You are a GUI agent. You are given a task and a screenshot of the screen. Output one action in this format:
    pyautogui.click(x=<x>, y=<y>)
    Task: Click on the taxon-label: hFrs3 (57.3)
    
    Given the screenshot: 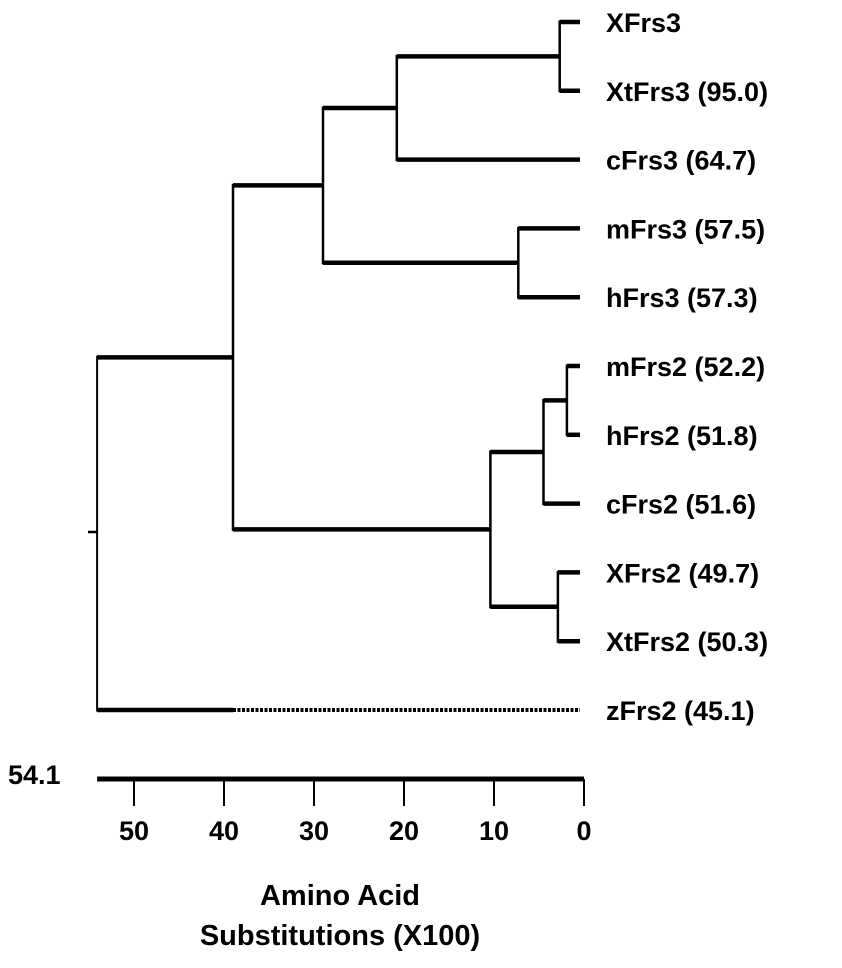 What is the action you would take?
    pyautogui.click(x=682, y=298)
    